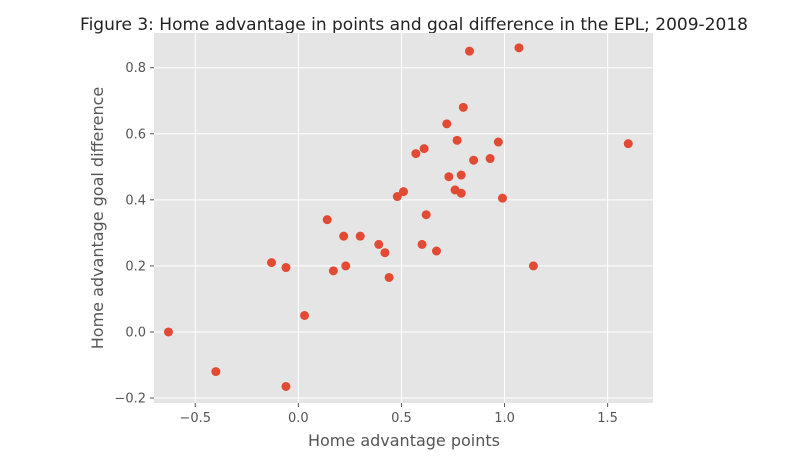 The height and width of the screenshot is (460, 809). Describe the element at coordinates (504, 418) in the screenshot. I see `x-tick-label: 1.0` at that location.